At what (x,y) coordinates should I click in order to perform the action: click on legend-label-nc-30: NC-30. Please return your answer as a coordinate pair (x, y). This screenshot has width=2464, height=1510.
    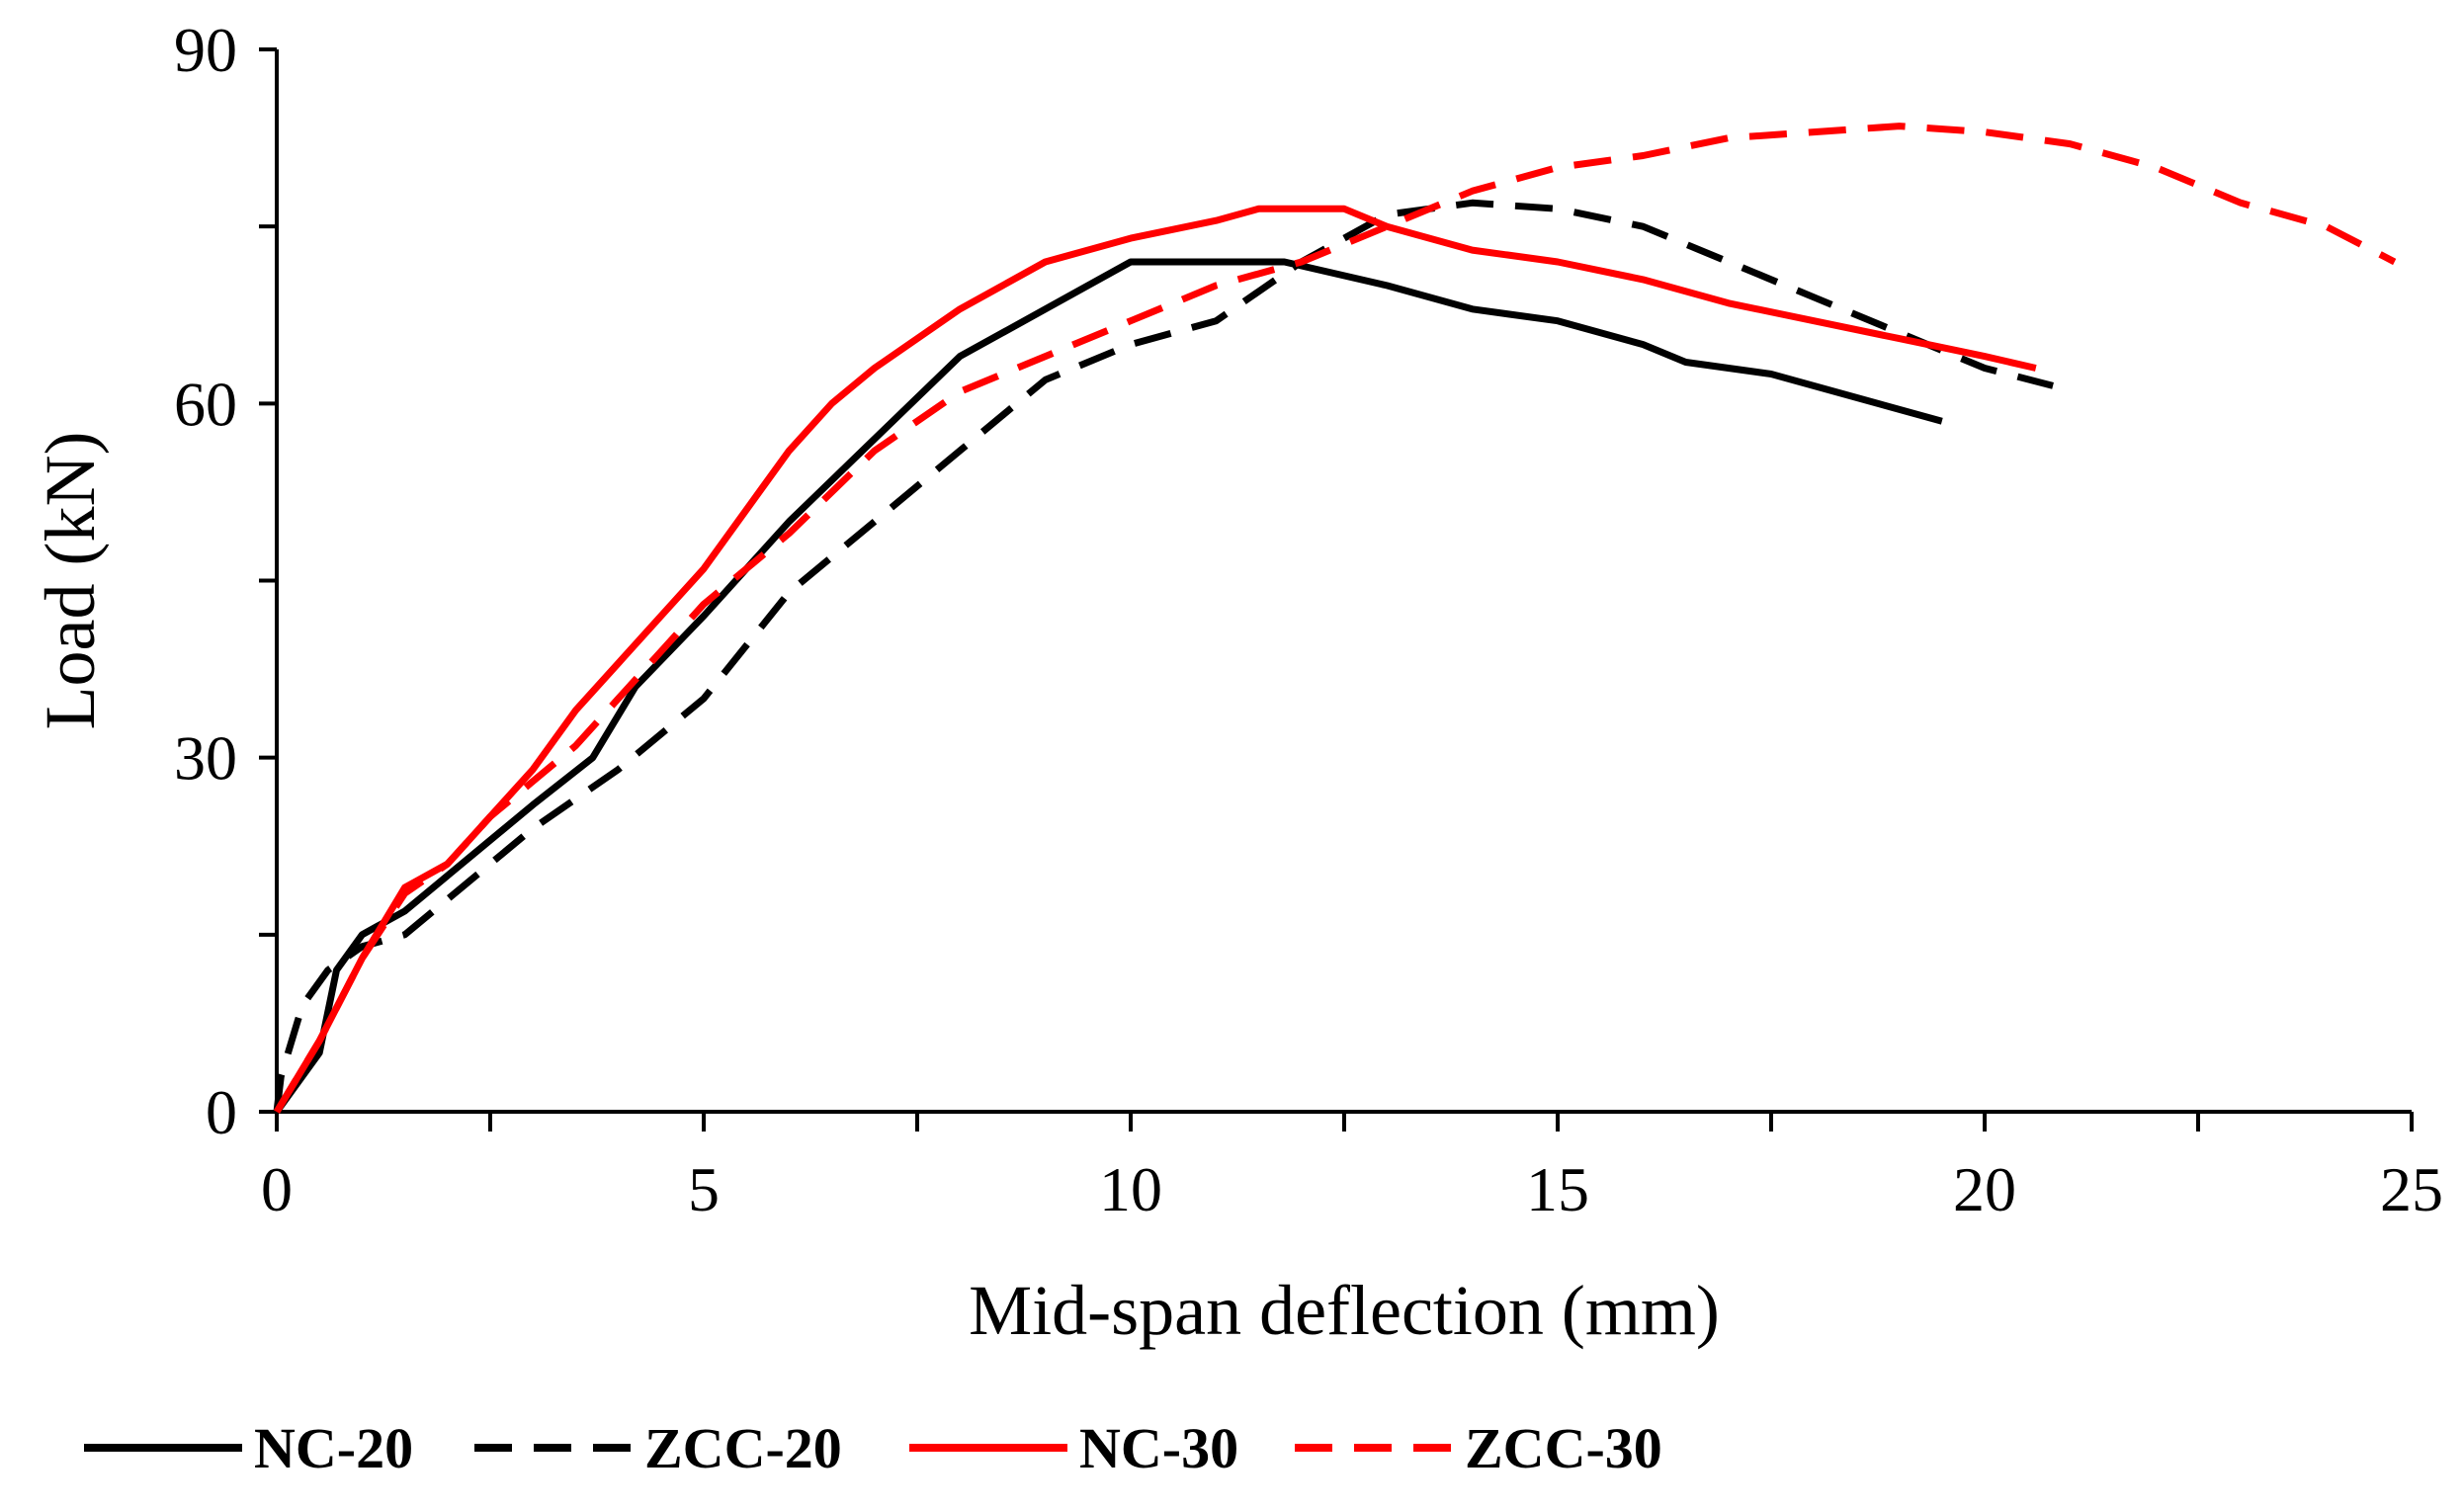
    Looking at the image, I should click on (1158, 1448).